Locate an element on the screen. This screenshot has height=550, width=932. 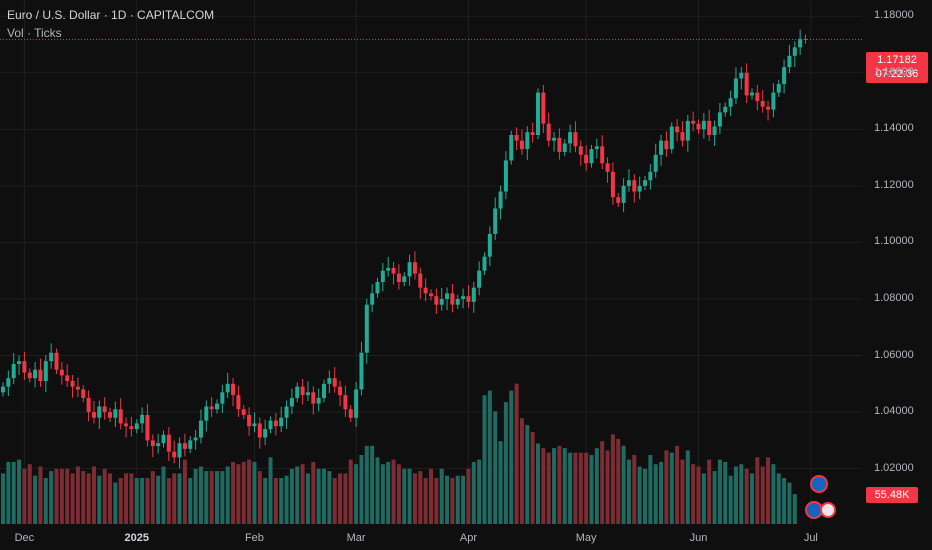
indicator-label: Vol · Ticks is located at coordinates (34, 33).